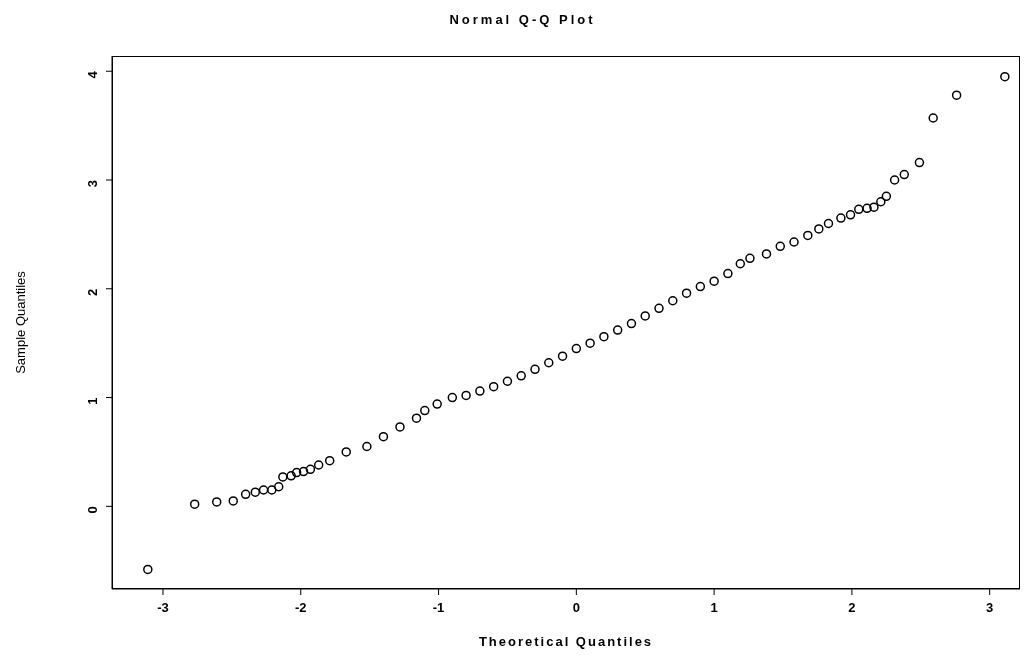 This screenshot has height=667, width=1029. Describe the element at coordinates (163, 608) in the screenshot. I see `x-tick-label: -3` at that location.